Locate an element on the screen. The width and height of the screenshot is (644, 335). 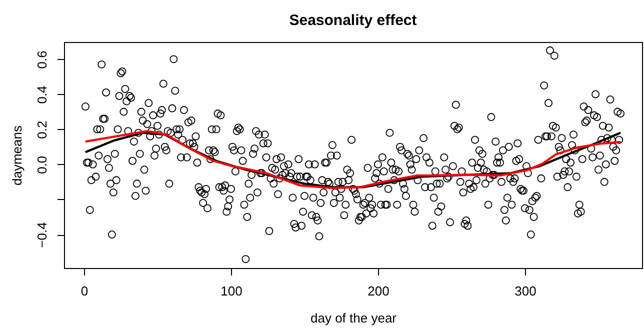
y-tick-label: −0.4 is located at coordinates (42, 235).